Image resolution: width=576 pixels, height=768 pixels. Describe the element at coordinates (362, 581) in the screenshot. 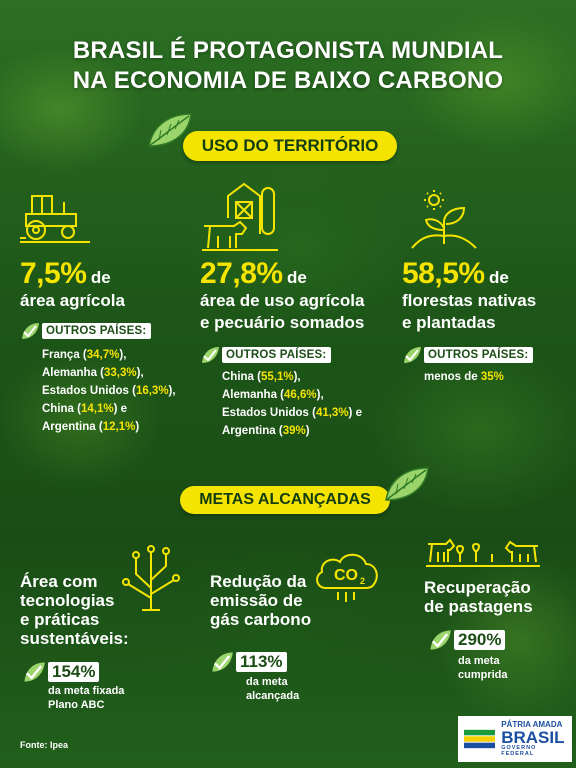

I see `svg-text: 2` at that location.